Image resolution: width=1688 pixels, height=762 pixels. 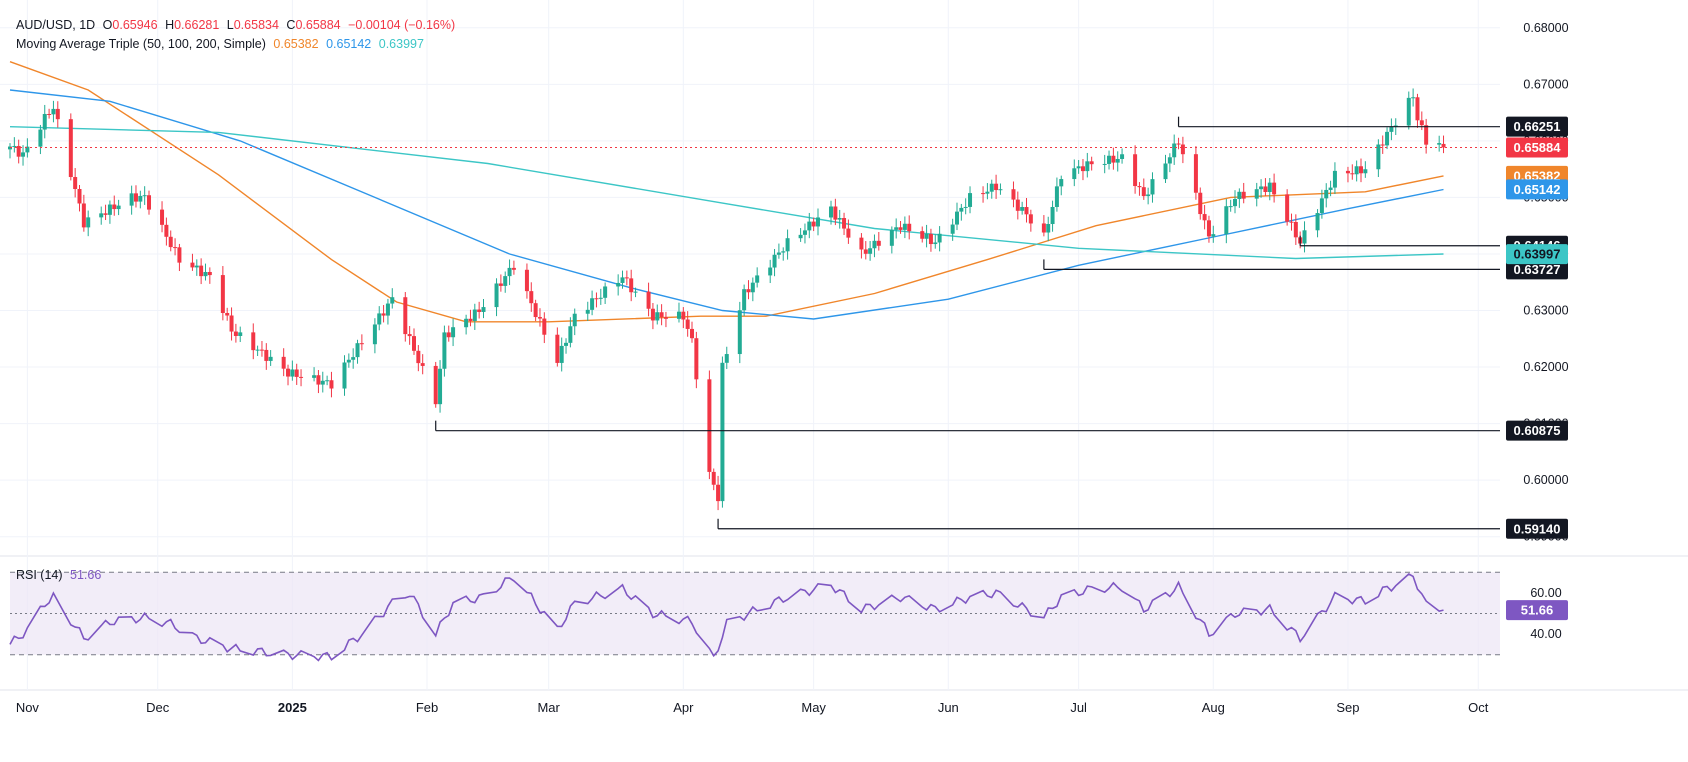 I want to click on close-label: C, so click(x=291, y=25).